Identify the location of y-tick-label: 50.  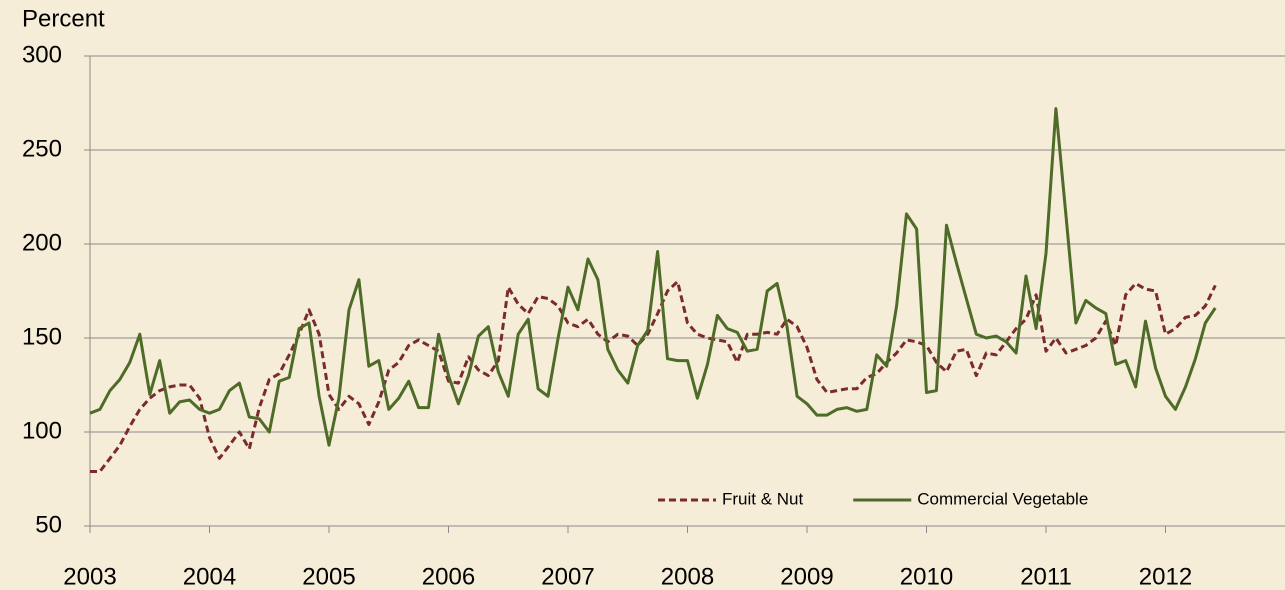
(48, 524).